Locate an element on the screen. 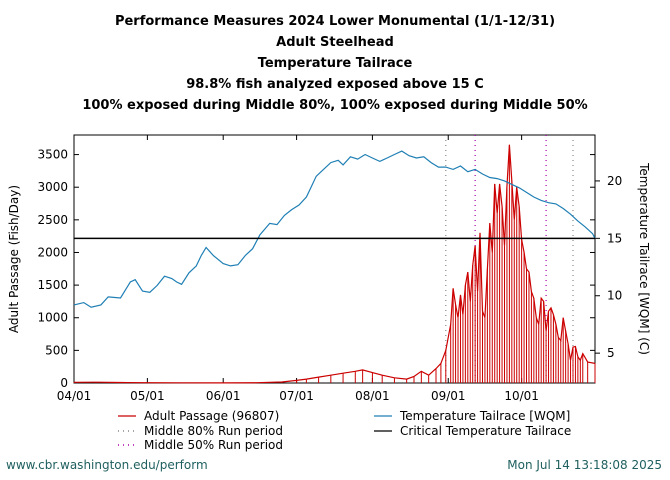 This screenshot has width=670, height=480. y-tick-label: 0 is located at coordinates (64, 383).